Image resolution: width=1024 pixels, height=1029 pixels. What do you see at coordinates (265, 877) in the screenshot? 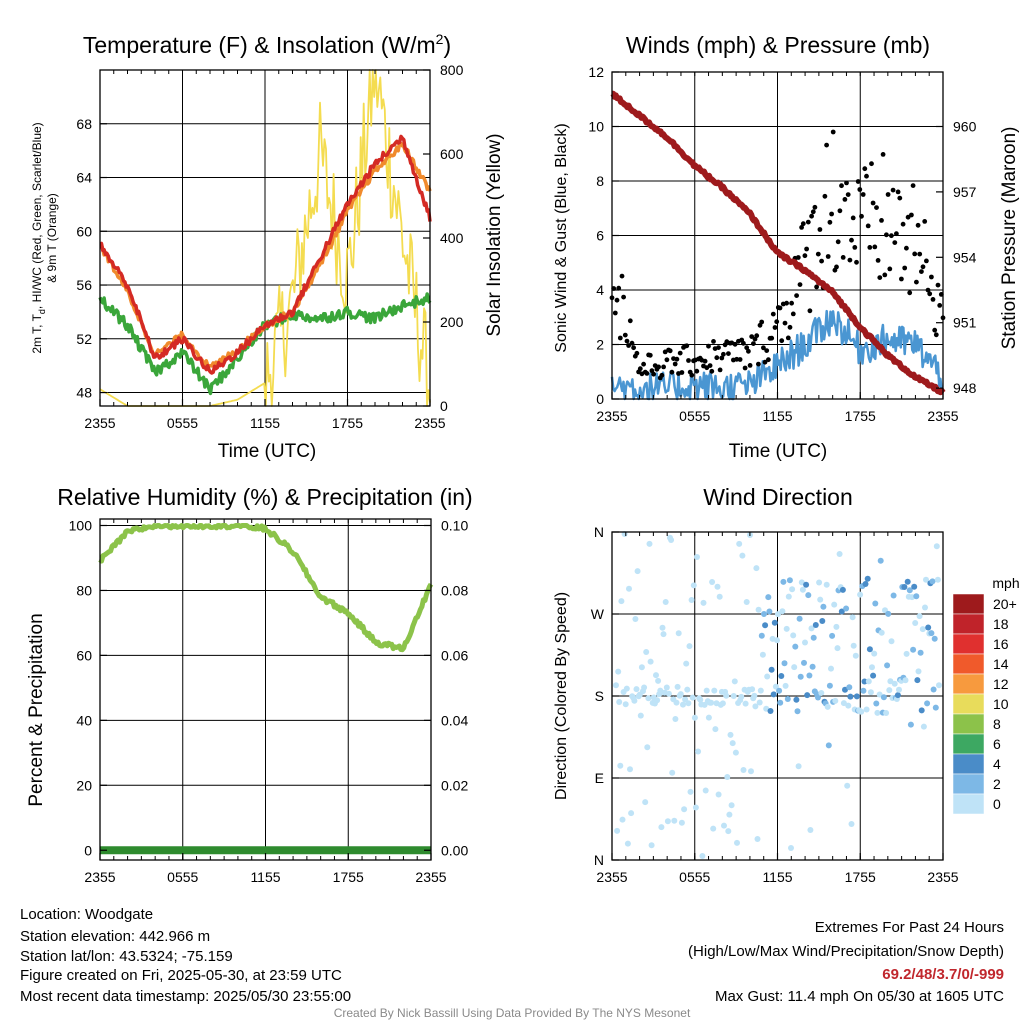
I see `x-tick-label: 1155` at bounding box center [265, 877].